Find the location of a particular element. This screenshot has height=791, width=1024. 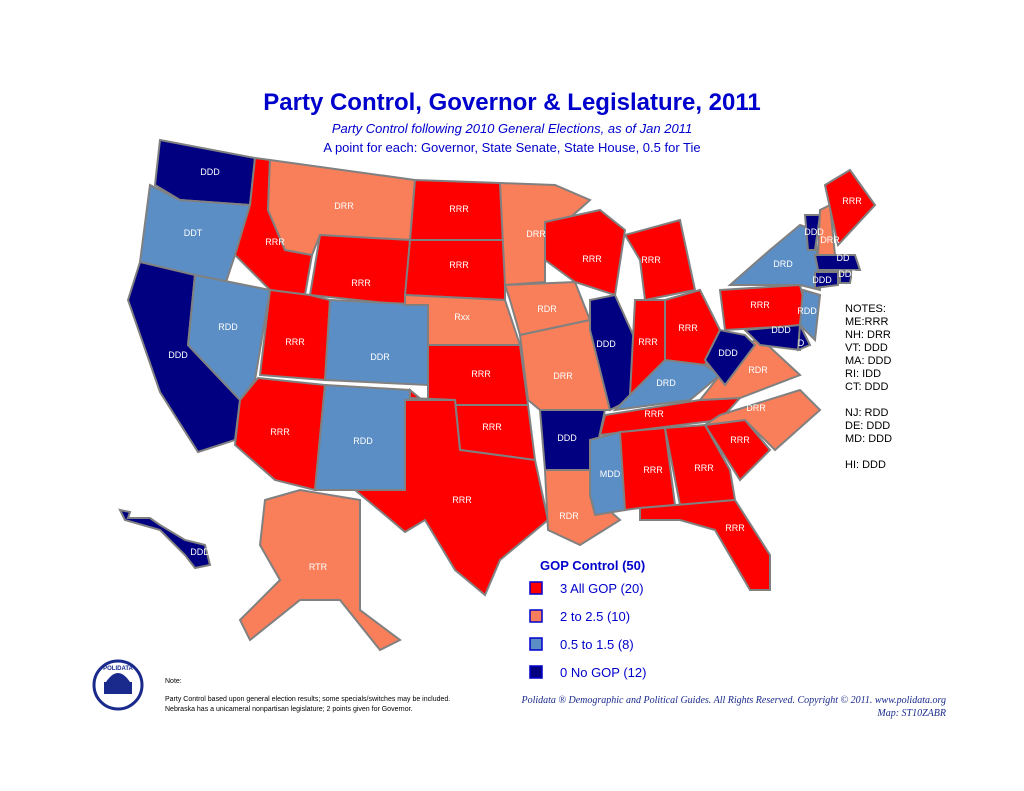

legend-label: 2 to 2.5 (10) is located at coordinates (595, 616).